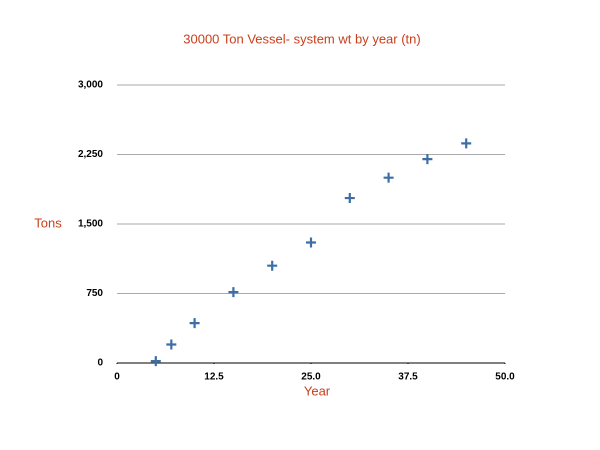 The width and height of the screenshot is (600, 450). I want to click on y-axis-label: Tons, so click(48, 222).